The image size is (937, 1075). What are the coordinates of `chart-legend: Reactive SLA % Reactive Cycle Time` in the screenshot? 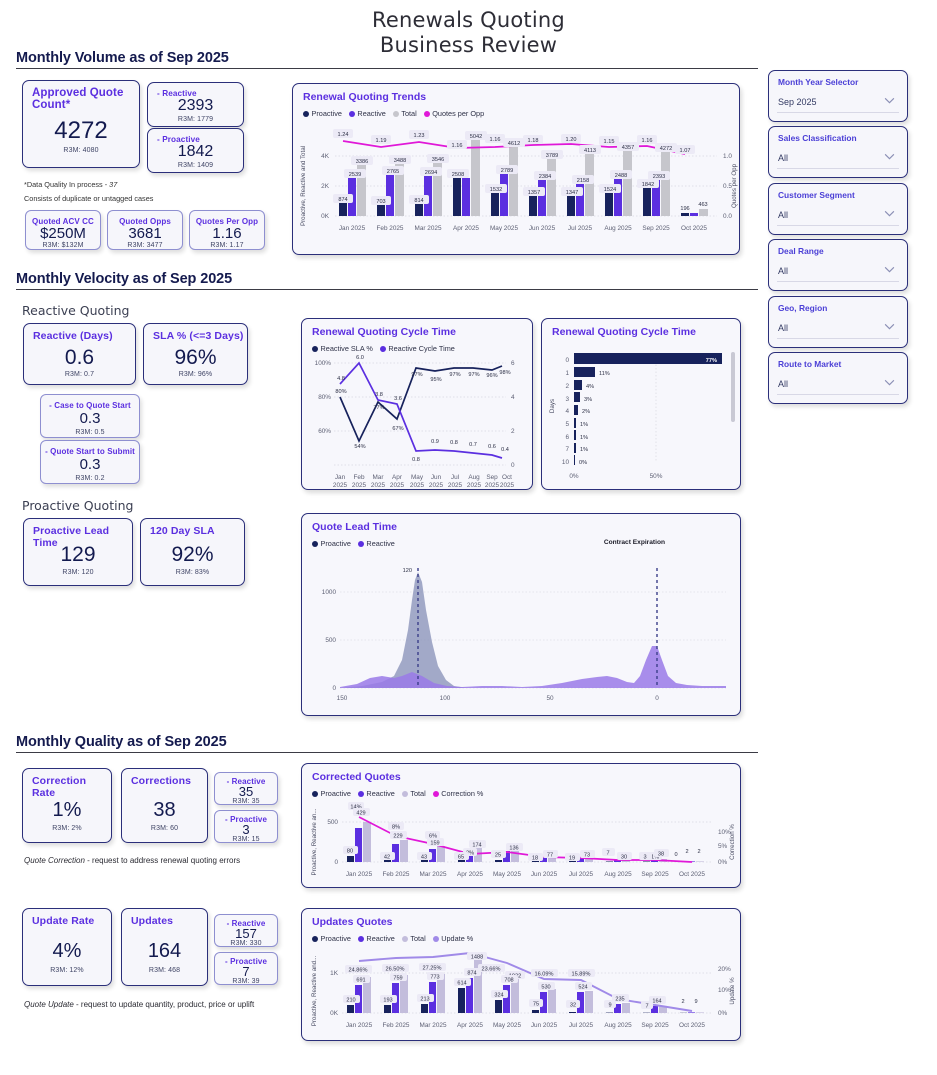 It's located at (383, 348).